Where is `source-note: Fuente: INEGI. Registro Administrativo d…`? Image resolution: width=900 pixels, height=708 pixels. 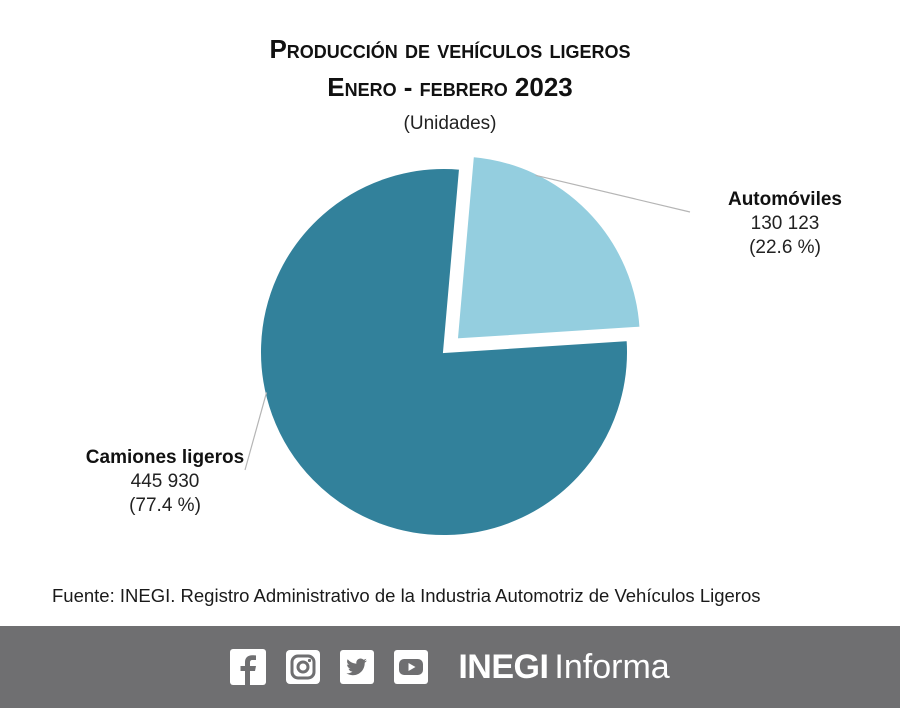
source-note: Fuente: INEGI. Registro Administrativo d… is located at coordinates (406, 595).